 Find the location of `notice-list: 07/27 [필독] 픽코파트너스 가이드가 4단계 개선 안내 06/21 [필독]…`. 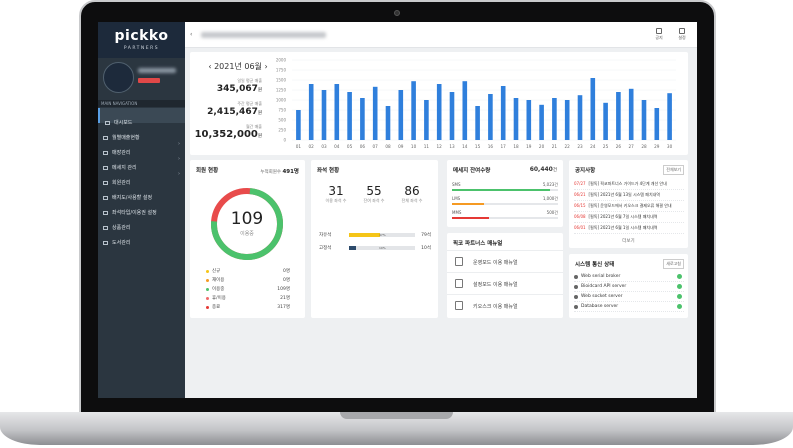

notice-list: 07/27 [필독] 픽코파트너스 가이드가 4단계 개선 안내 06/21 [필독]… is located at coordinates (629, 206).